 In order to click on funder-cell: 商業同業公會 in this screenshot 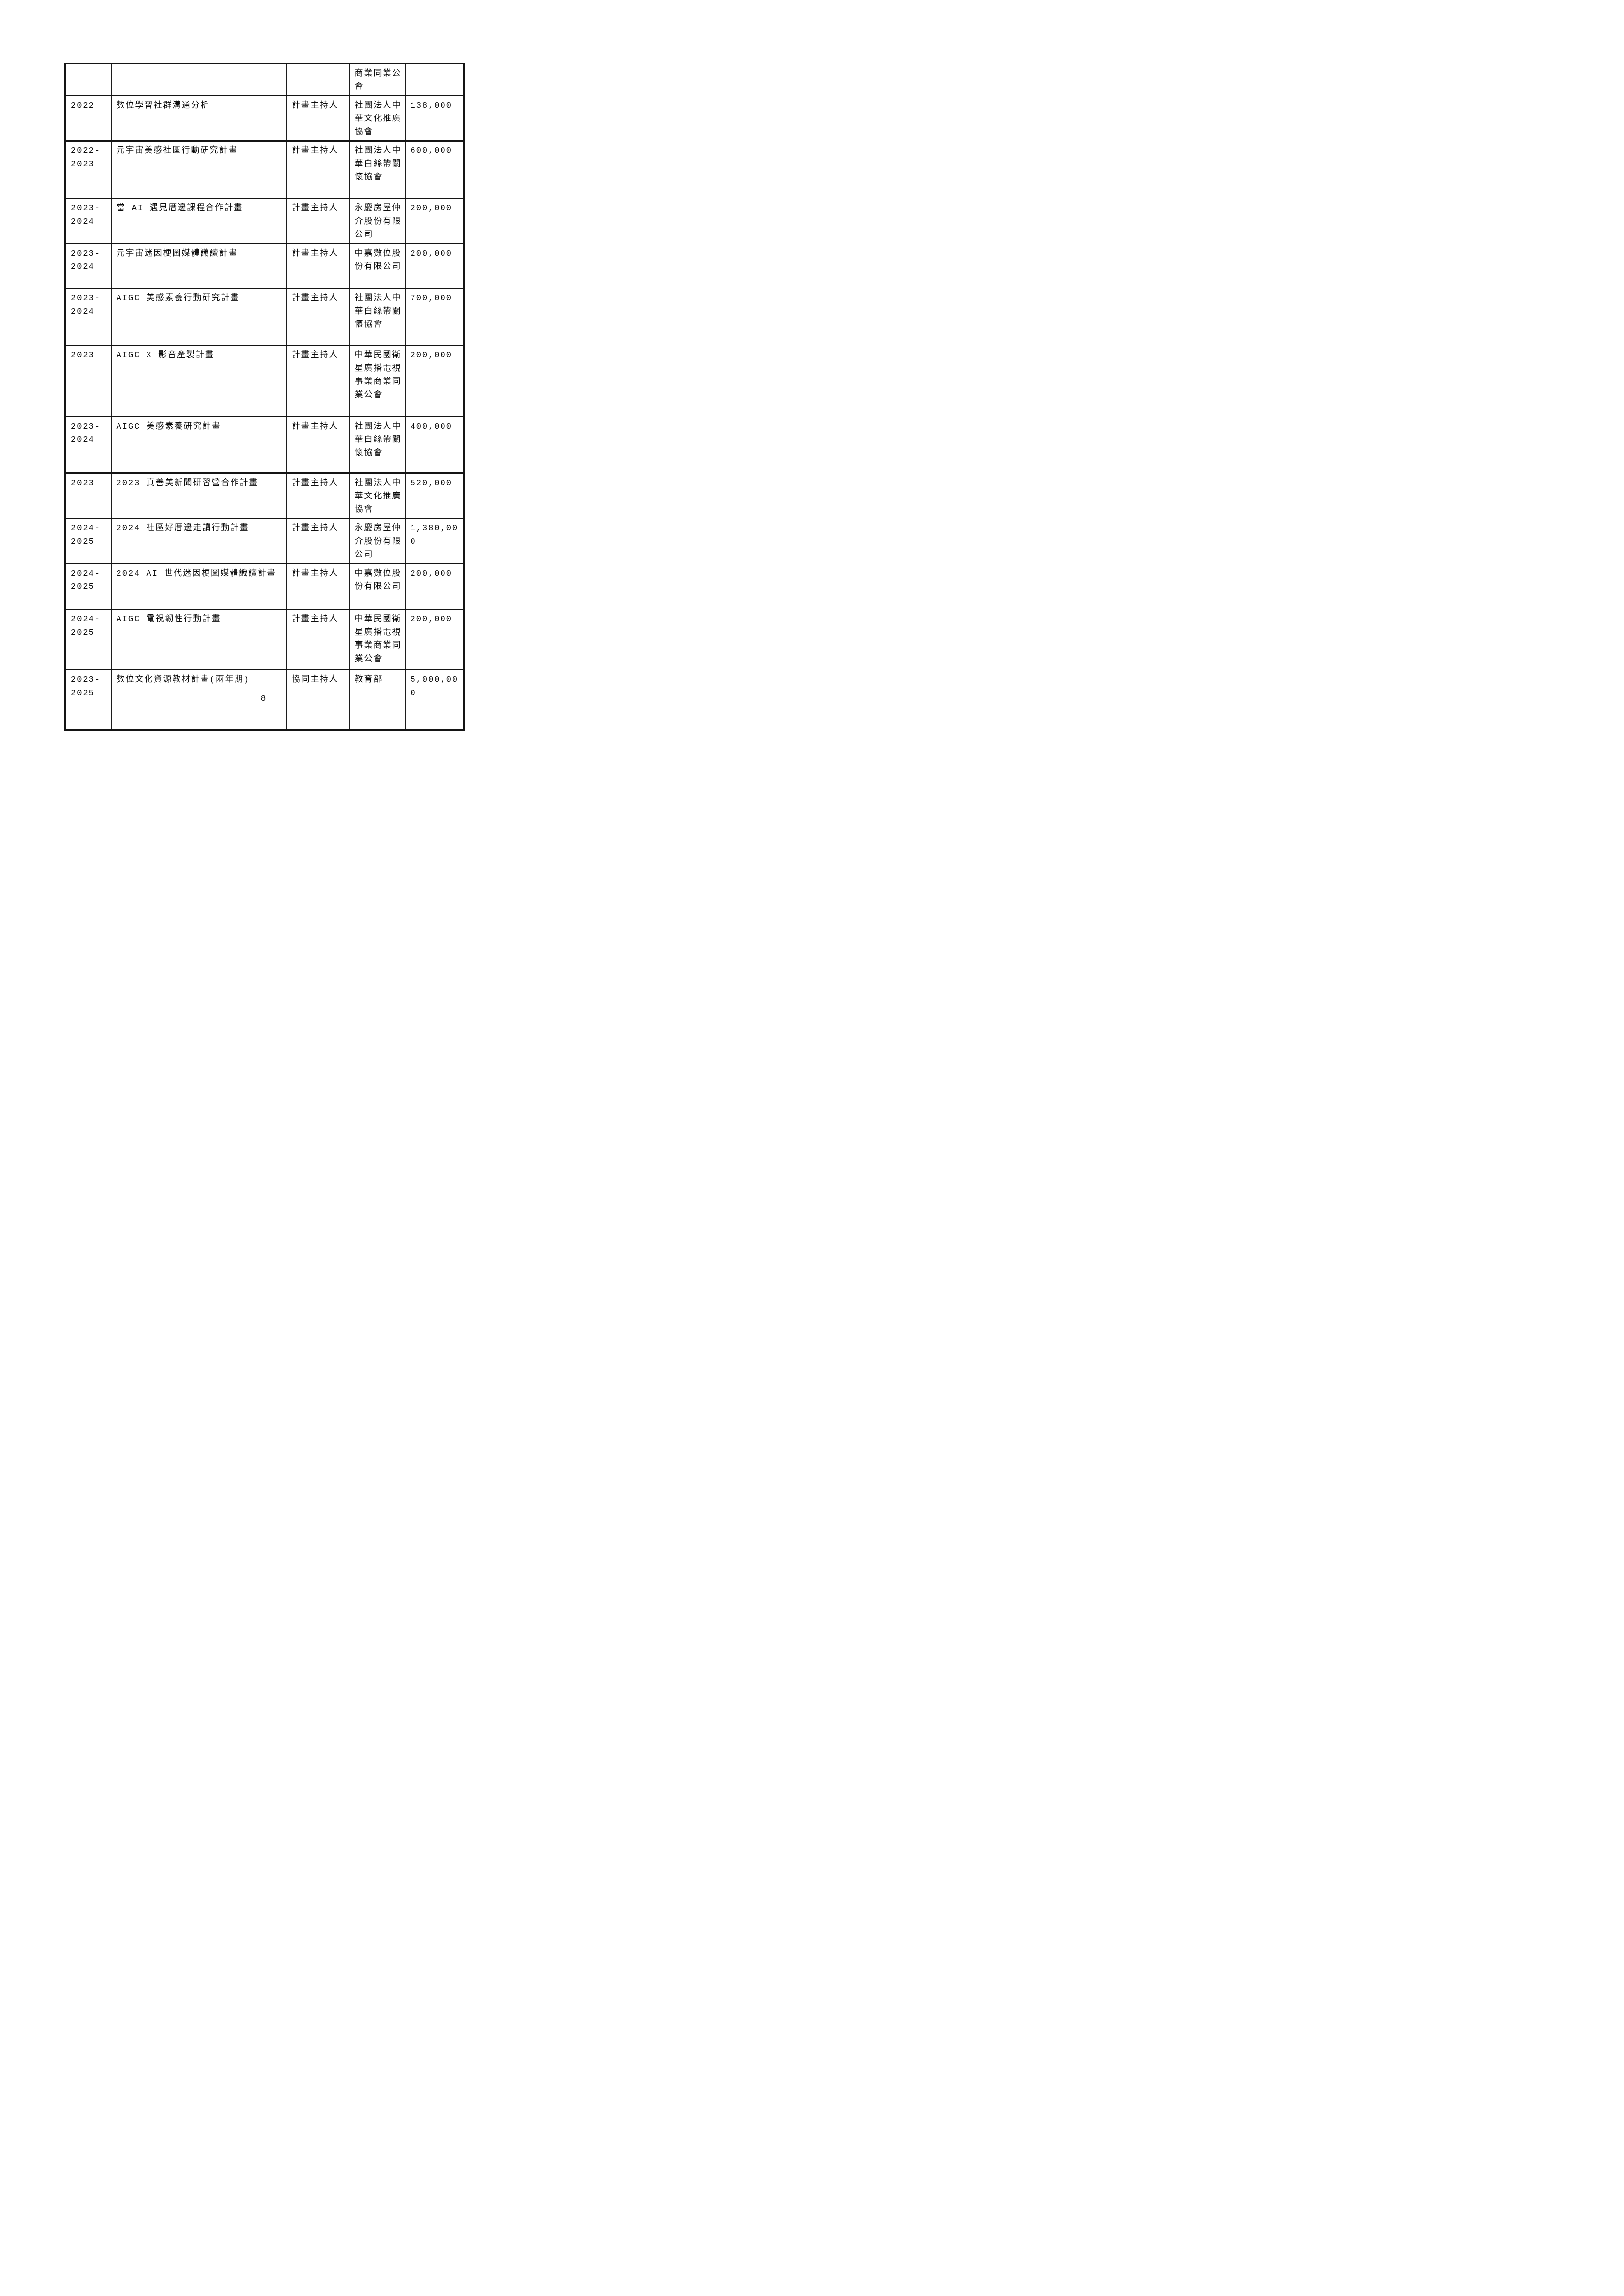, I will do `click(377, 79)`.